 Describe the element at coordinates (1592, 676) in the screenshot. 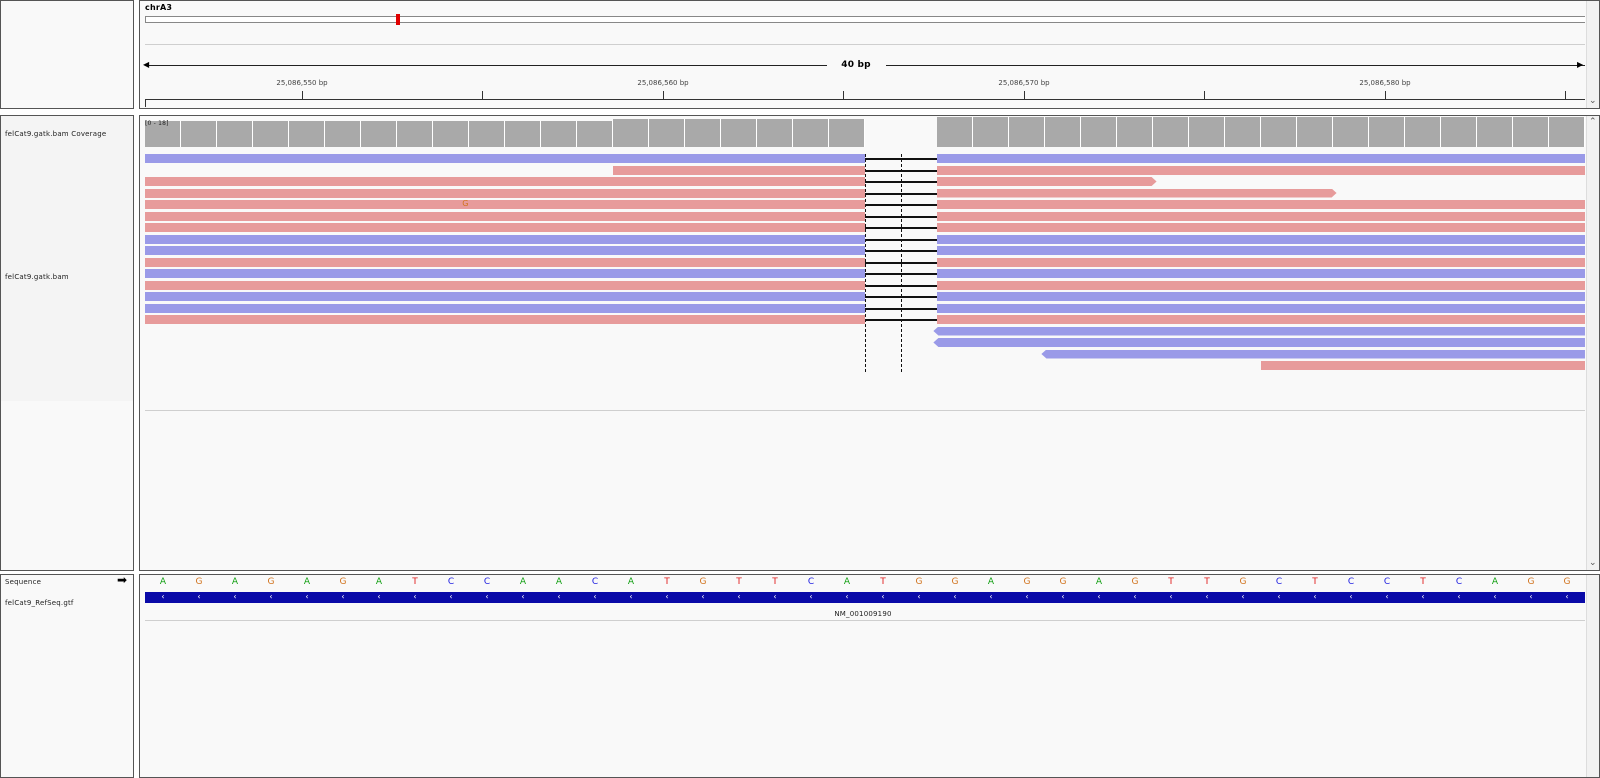

I see `feature-scrollbar` at that location.